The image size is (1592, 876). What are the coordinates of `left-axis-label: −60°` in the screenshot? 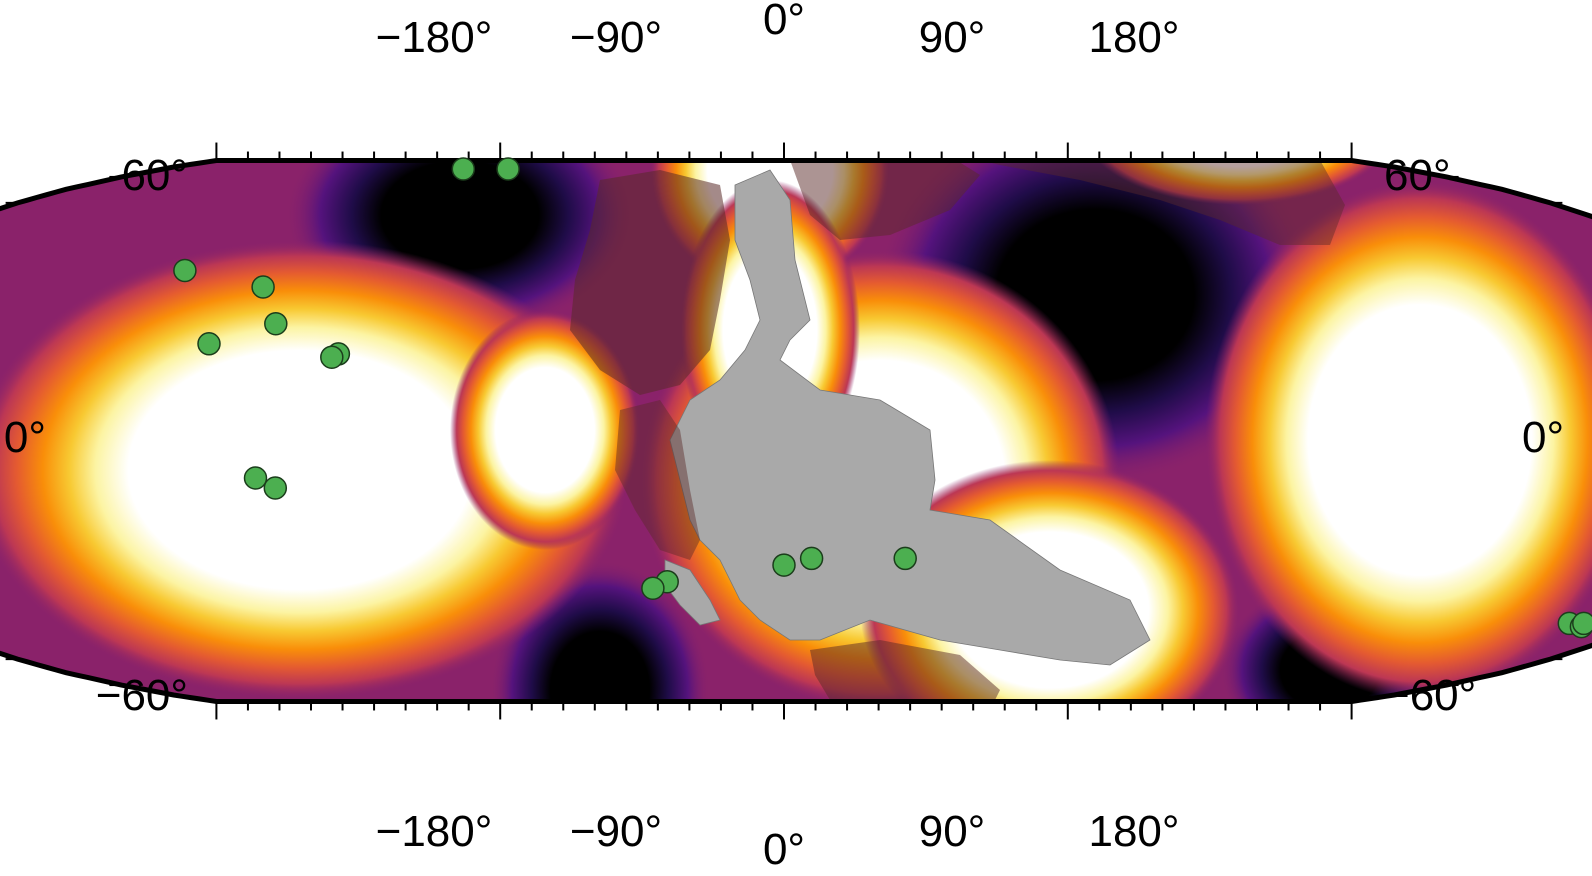 It's located at (142, 695).